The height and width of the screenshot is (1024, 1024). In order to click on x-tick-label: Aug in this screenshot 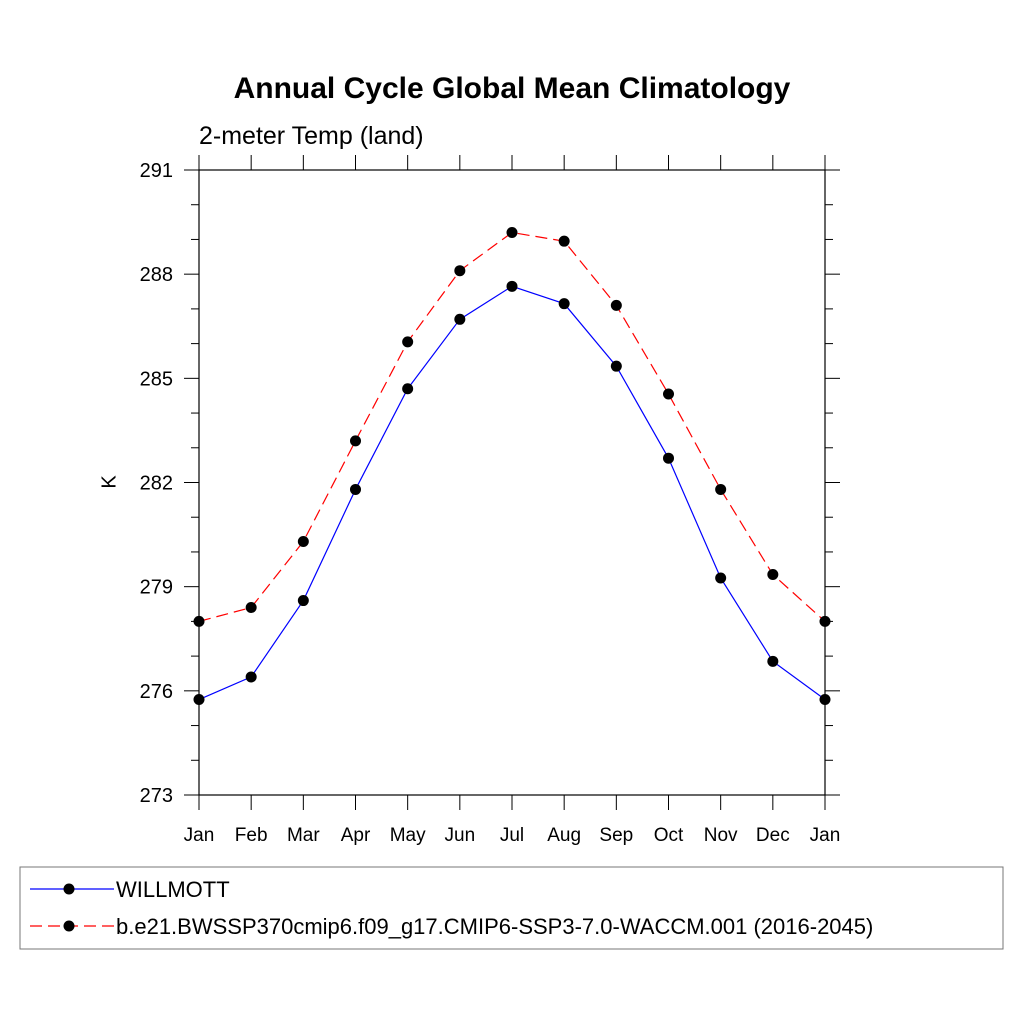, I will do `click(564, 835)`.